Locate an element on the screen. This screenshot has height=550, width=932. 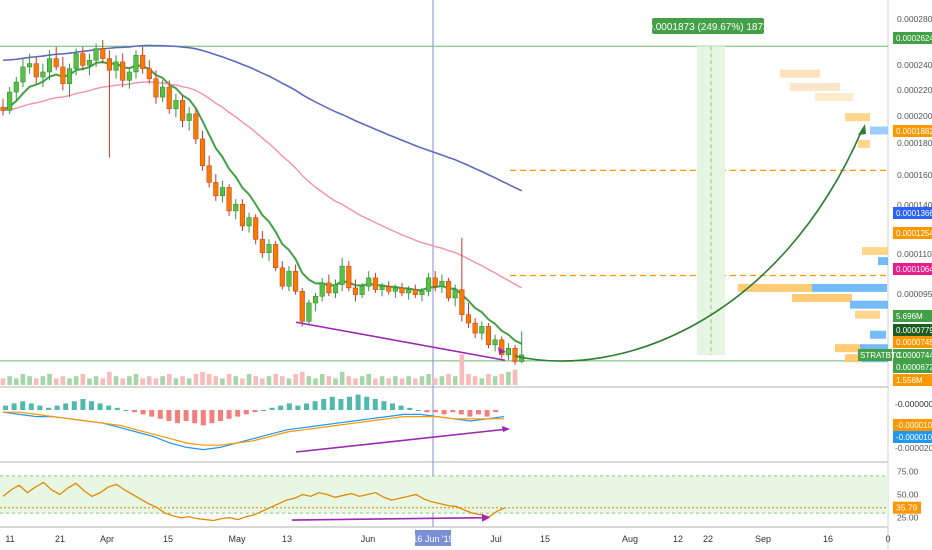
time-axis-label: 22 is located at coordinates (708, 539).